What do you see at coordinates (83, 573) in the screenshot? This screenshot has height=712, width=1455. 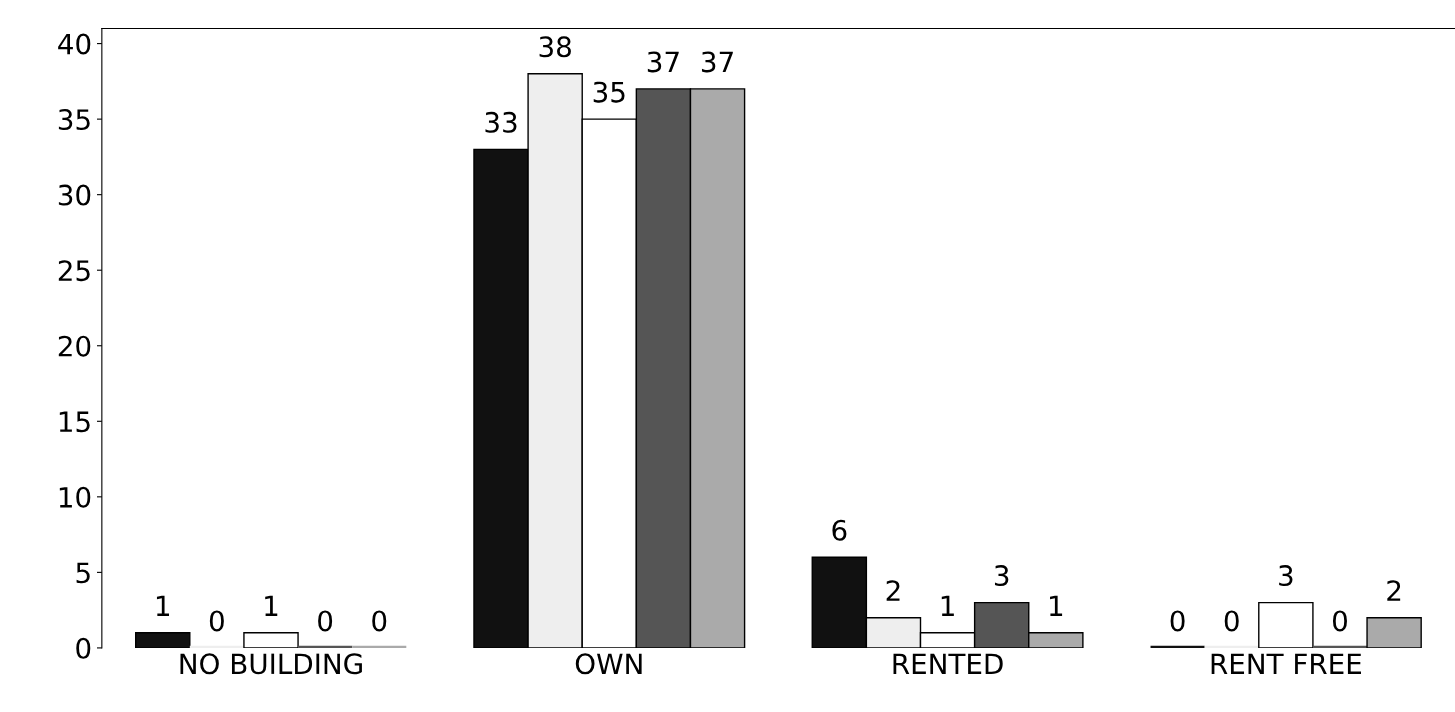 I see `y-tick-label: 5` at bounding box center [83, 573].